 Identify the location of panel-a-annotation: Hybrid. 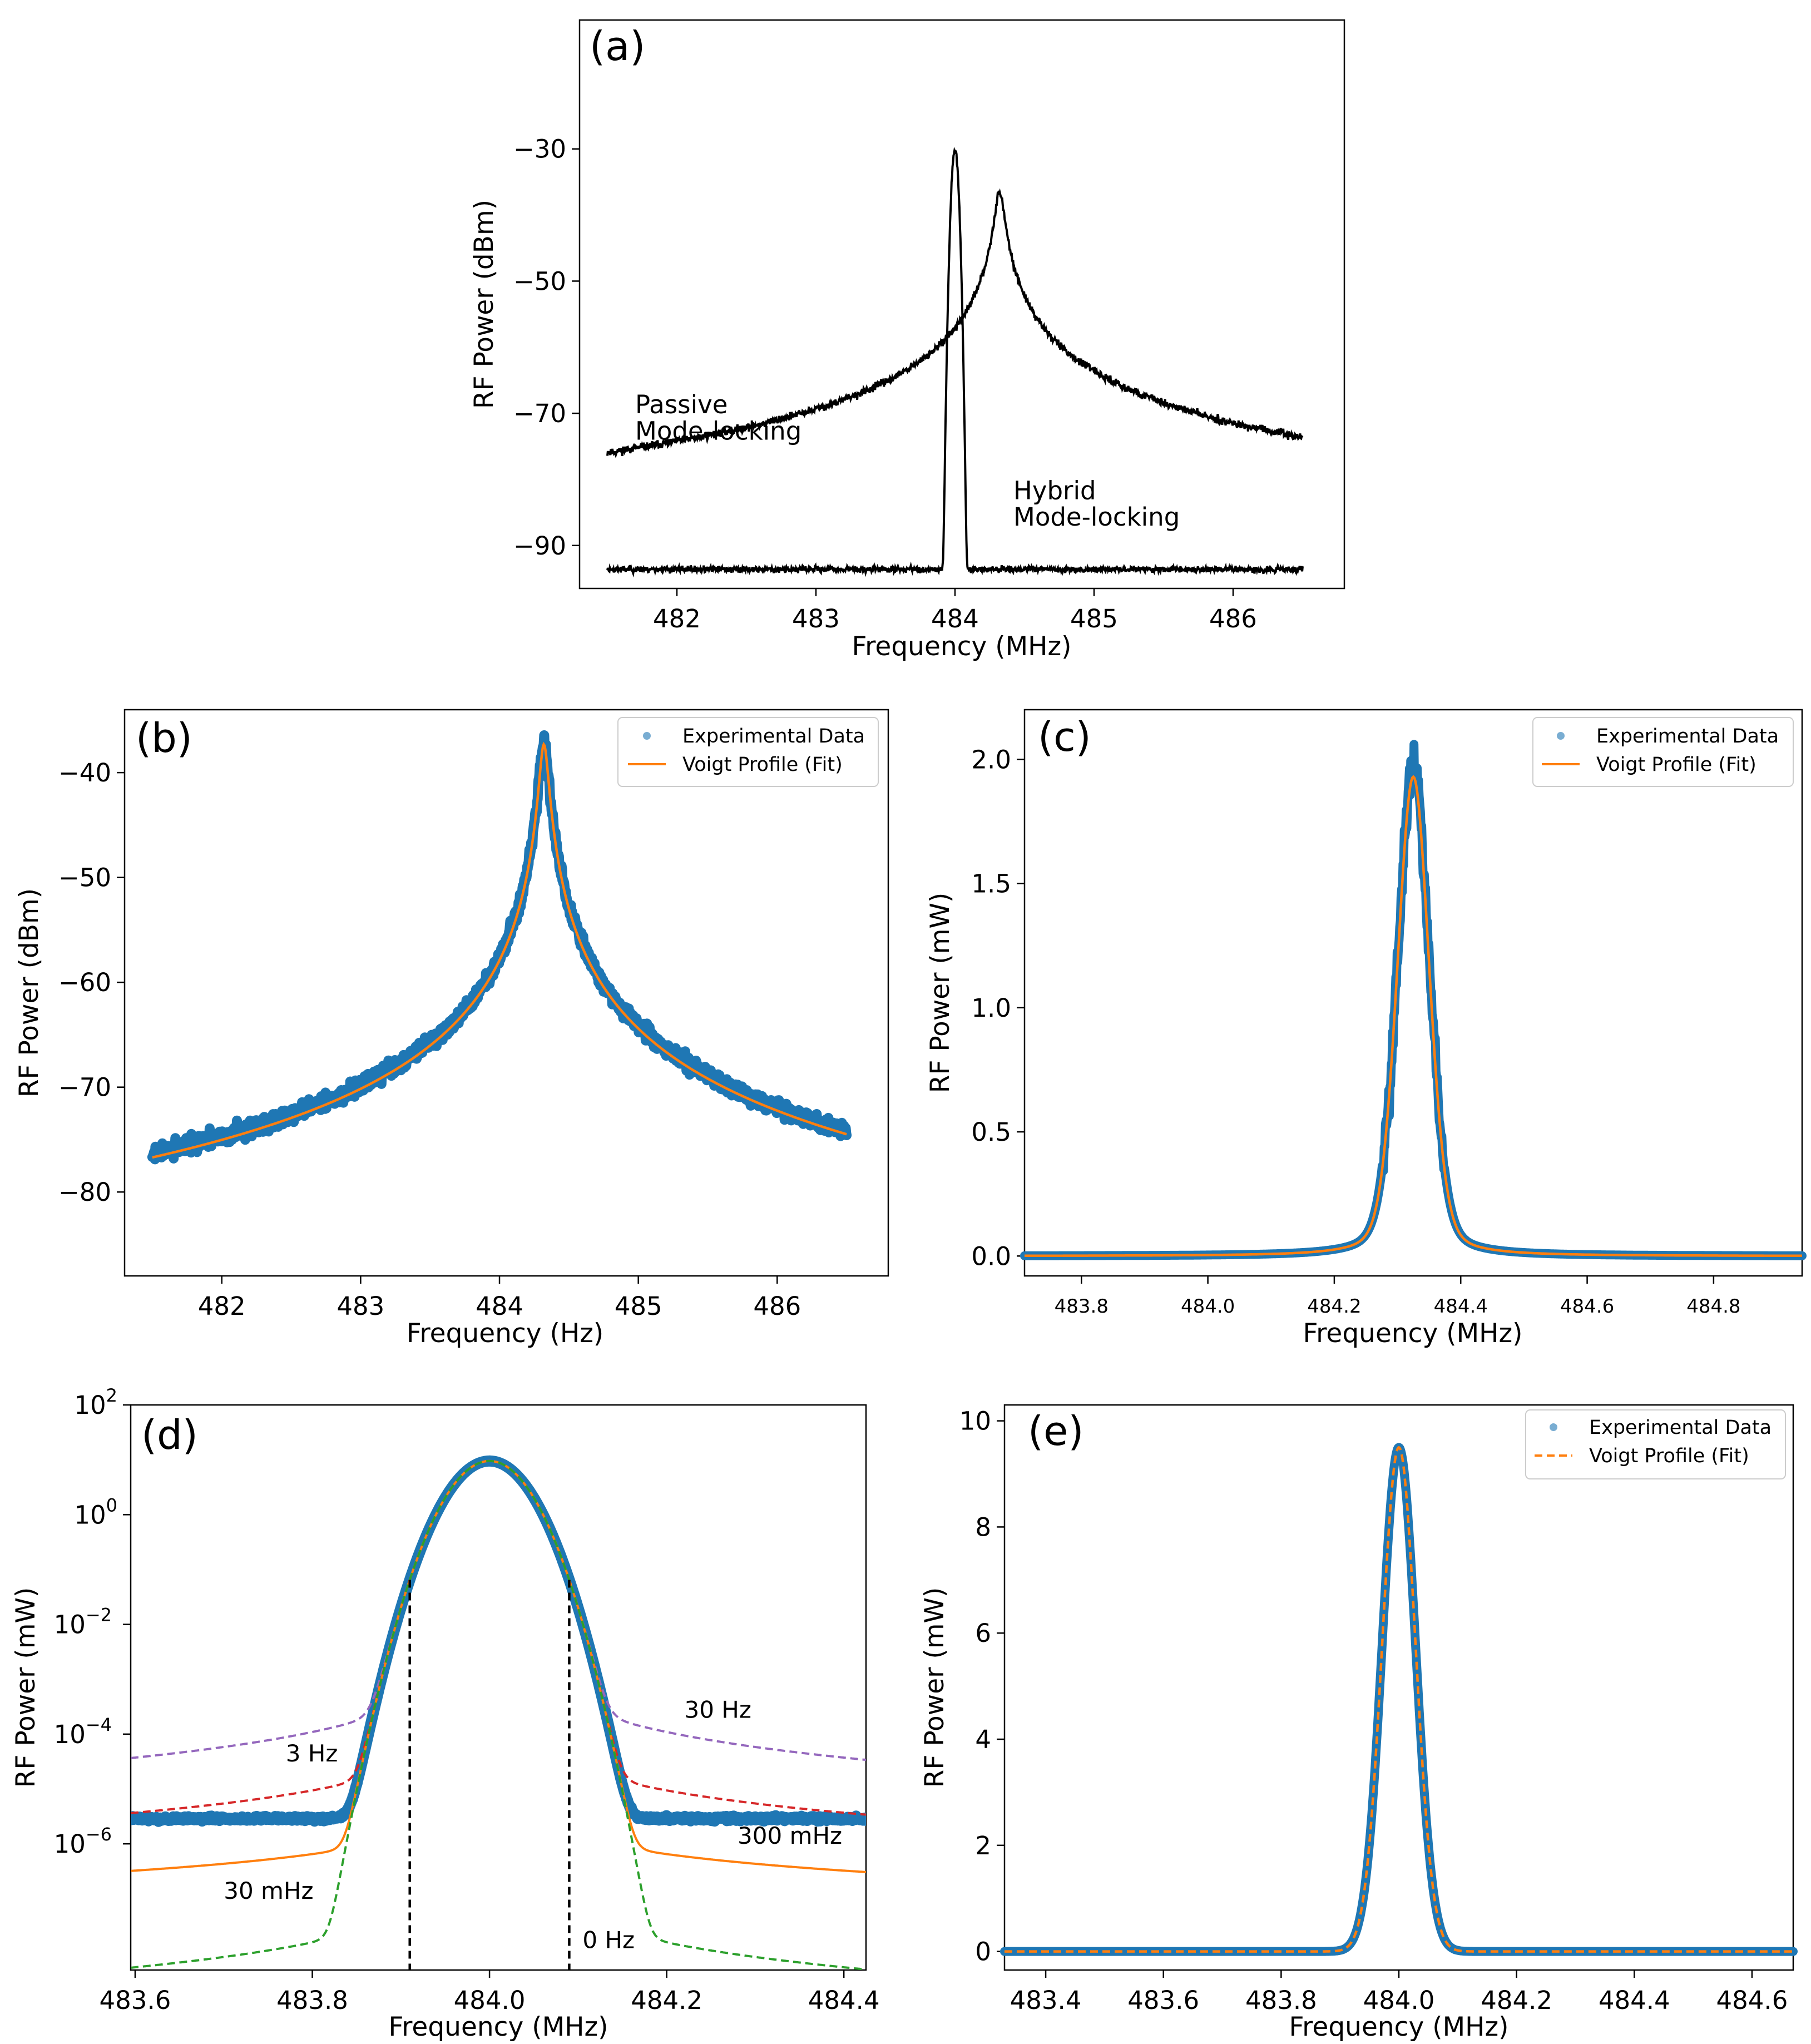
(1054, 491).